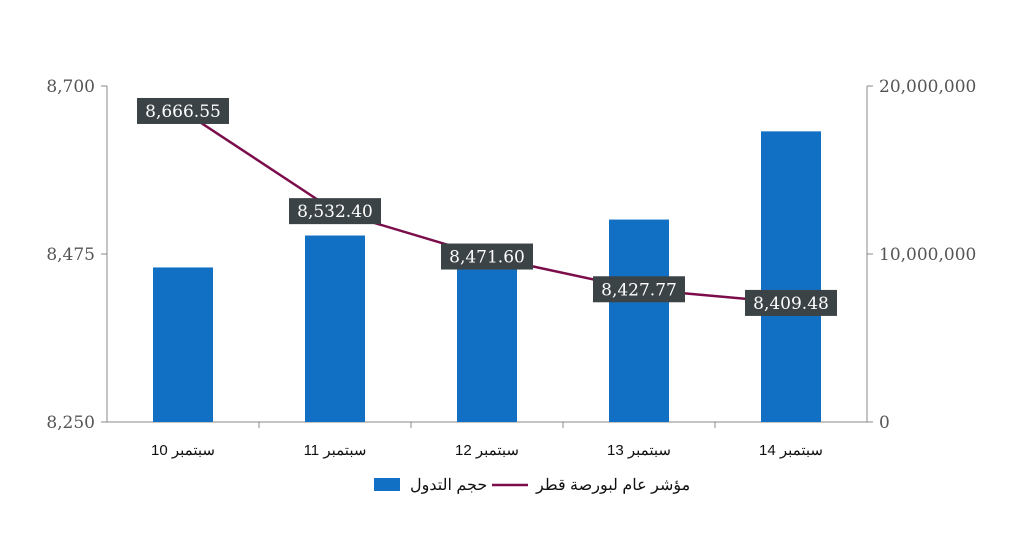 The image size is (1032, 533). I want to click on data-label: 8,532.40, so click(335, 211).